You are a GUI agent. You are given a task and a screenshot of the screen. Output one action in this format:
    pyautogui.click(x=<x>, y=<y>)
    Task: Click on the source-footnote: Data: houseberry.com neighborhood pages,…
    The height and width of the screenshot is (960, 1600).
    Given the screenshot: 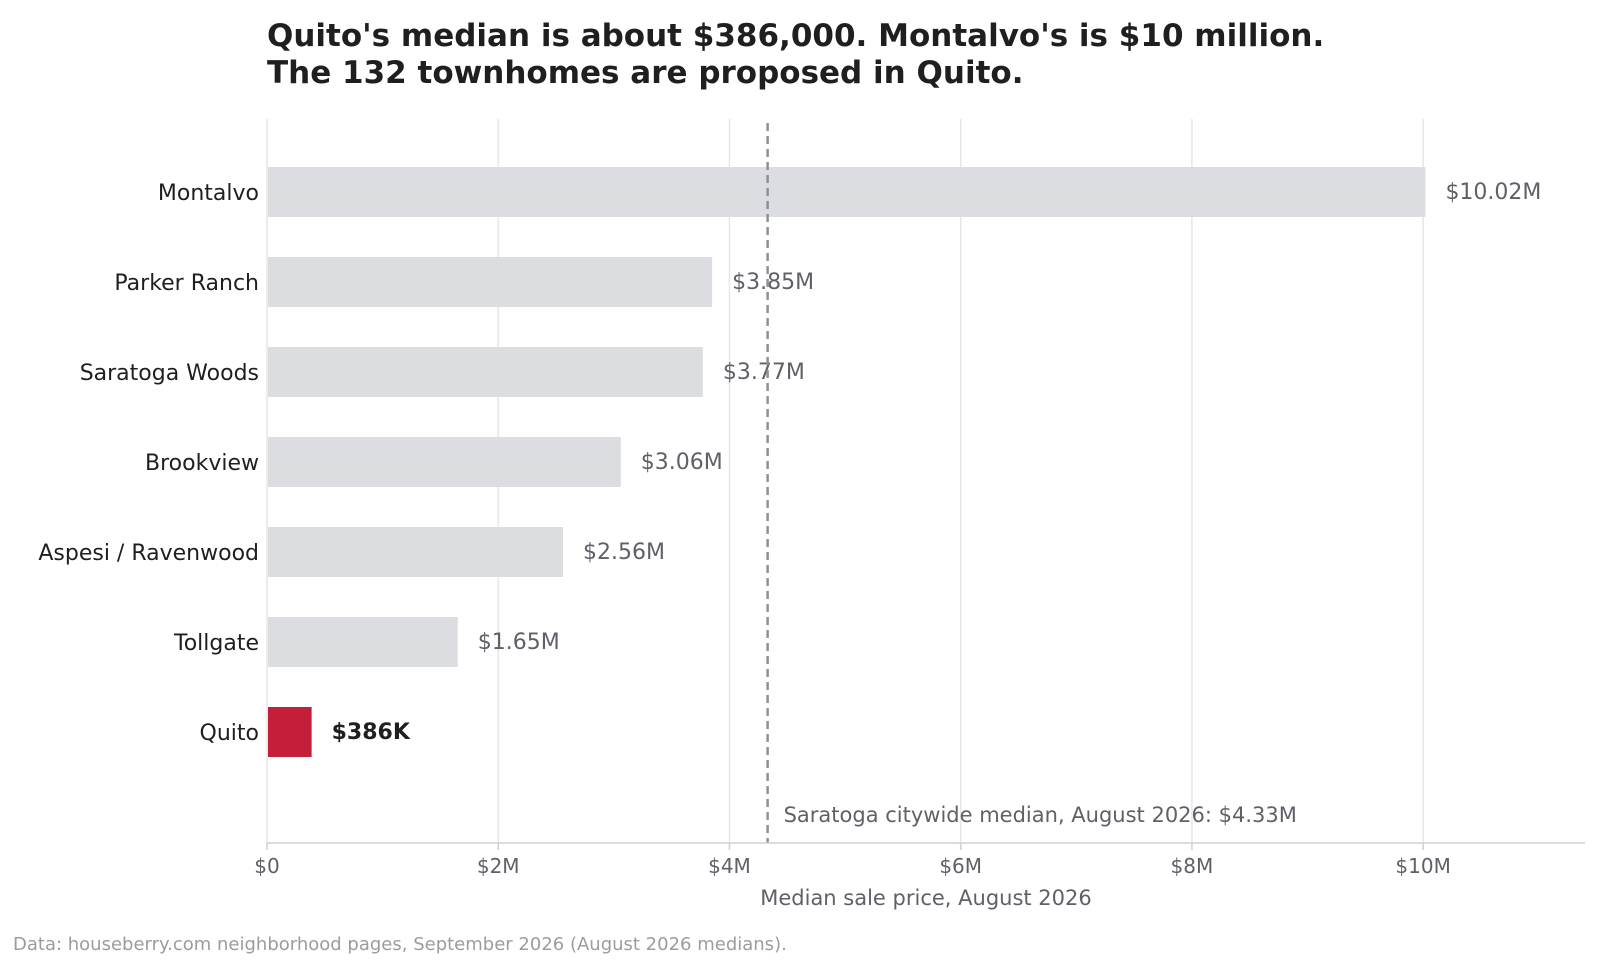 What is the action you would take?
    pyautogui.click(x=400, y=944)
    